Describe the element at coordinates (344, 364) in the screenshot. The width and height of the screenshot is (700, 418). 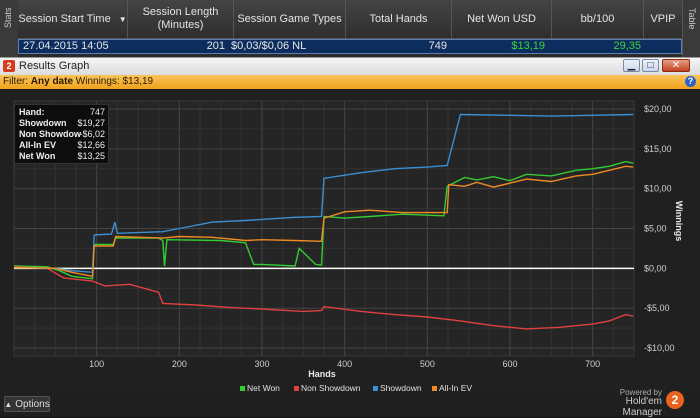
I see `x-tick-label: 400` at that location.